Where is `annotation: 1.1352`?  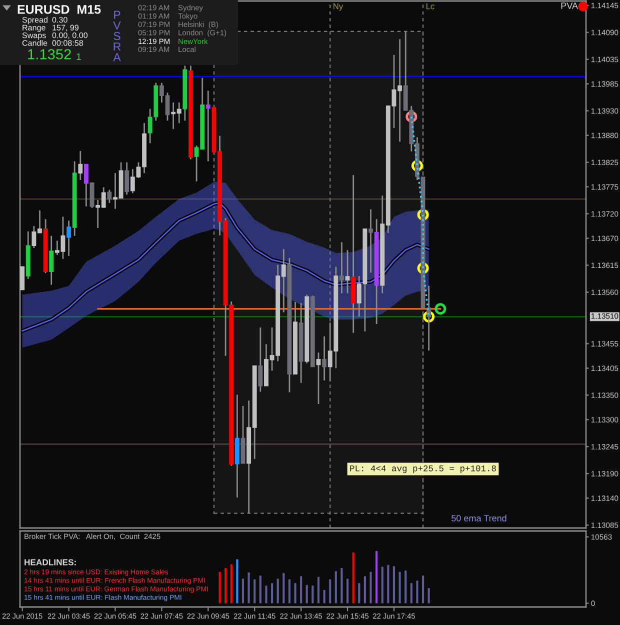
annotation: 1.1352 is located at coordinates (49, 54).